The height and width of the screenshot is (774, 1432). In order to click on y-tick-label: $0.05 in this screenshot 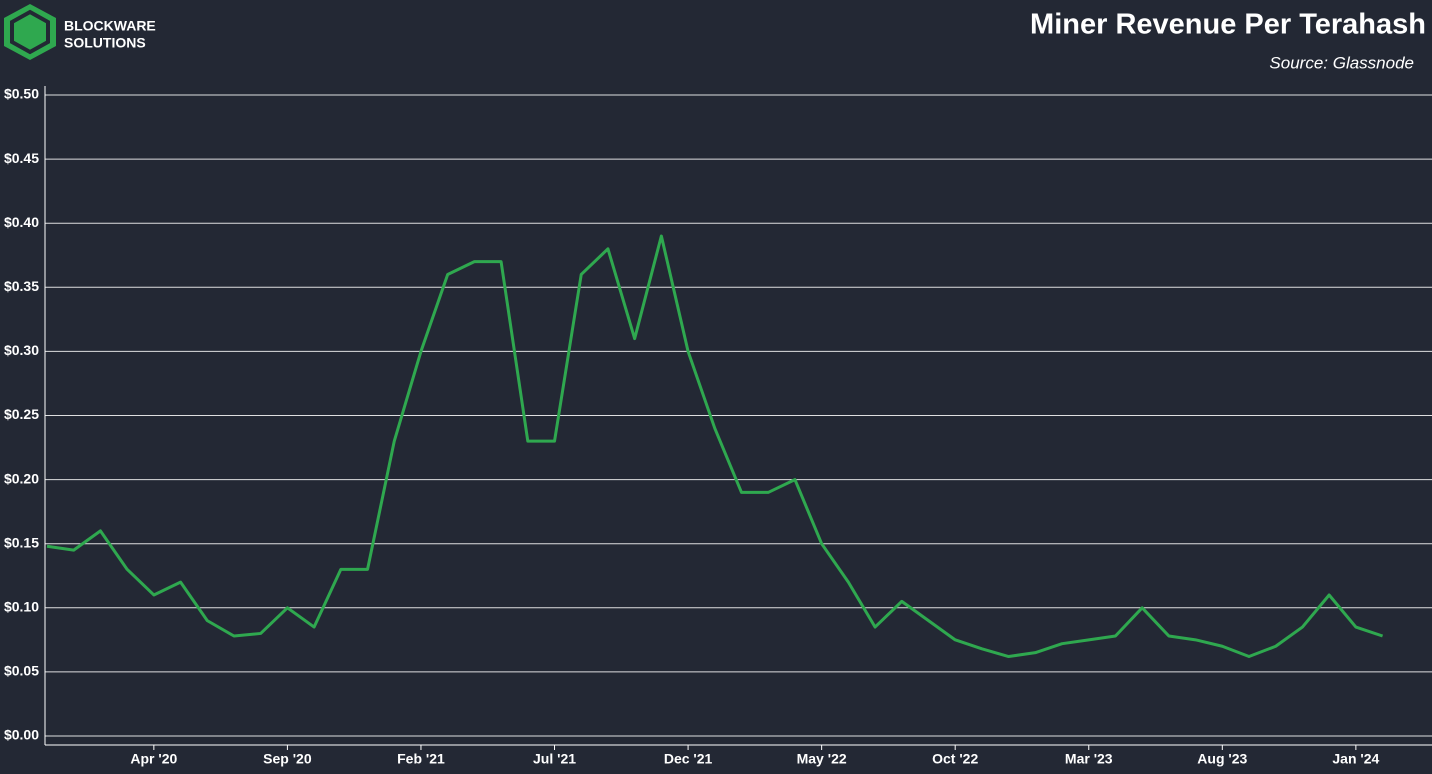, I will do `click(21, 671)`.